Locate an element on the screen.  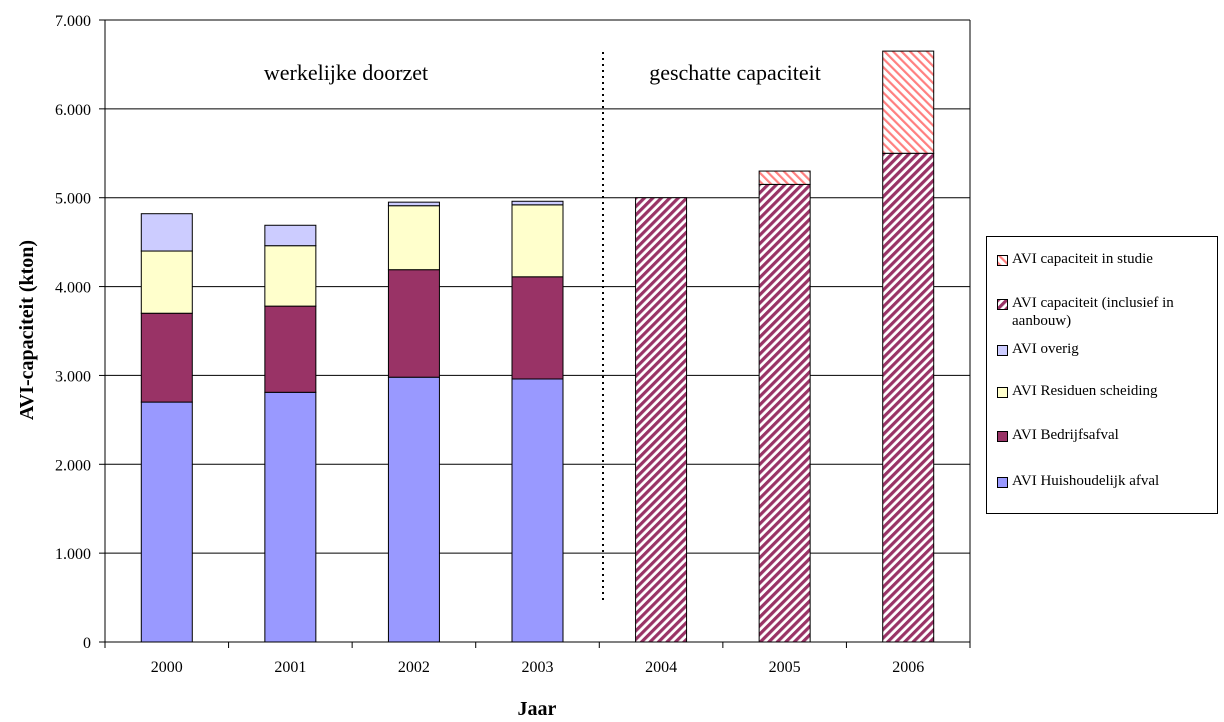
x-tick-label: 2002 is located at coordinates (414, 667).